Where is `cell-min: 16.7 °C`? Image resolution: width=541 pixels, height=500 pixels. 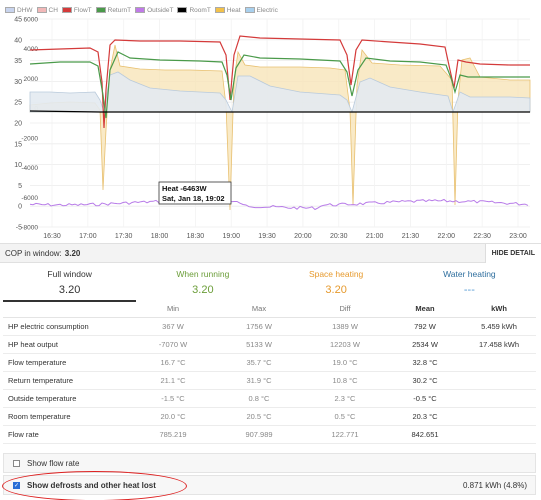
cell-min: 16.7 °C is located at coordinates (173, 362).